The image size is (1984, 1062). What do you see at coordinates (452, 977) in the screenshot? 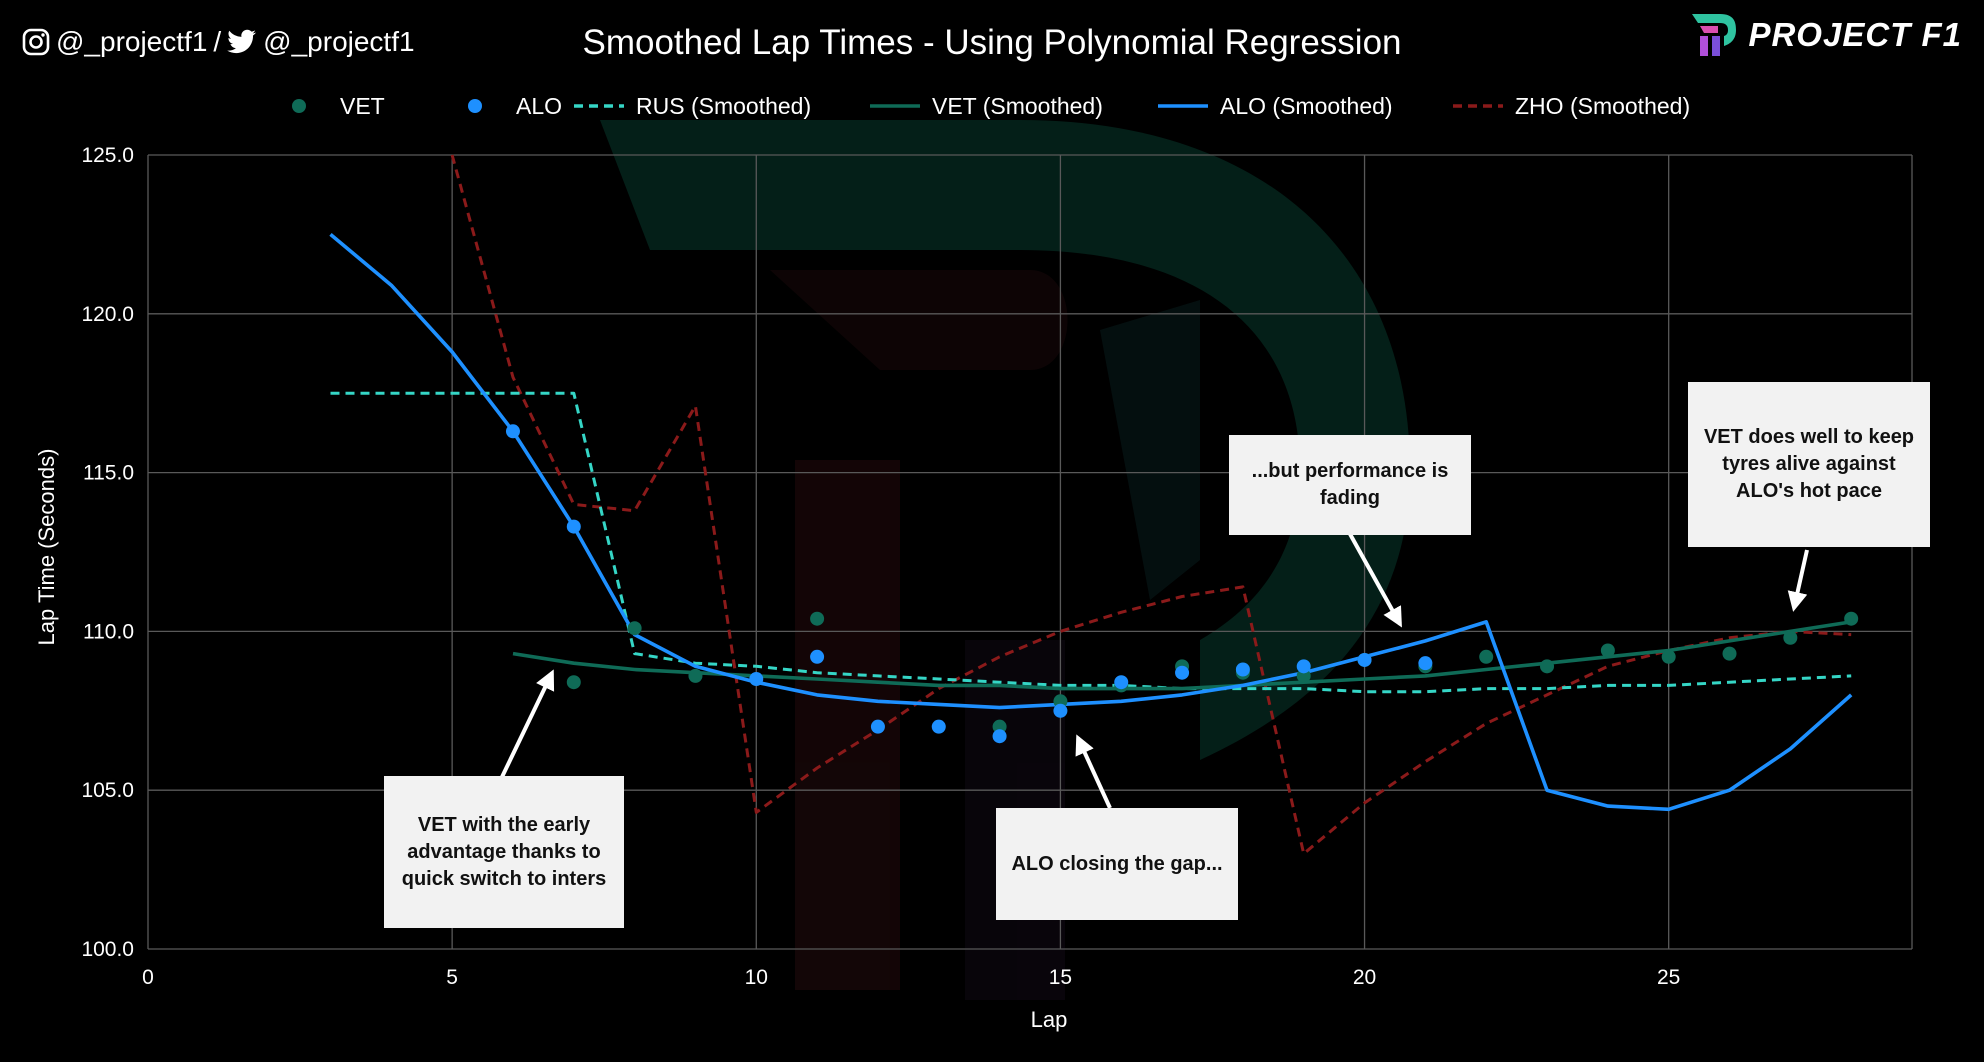
I see `x-tick-label: 5` at bounding box center [452, 977].